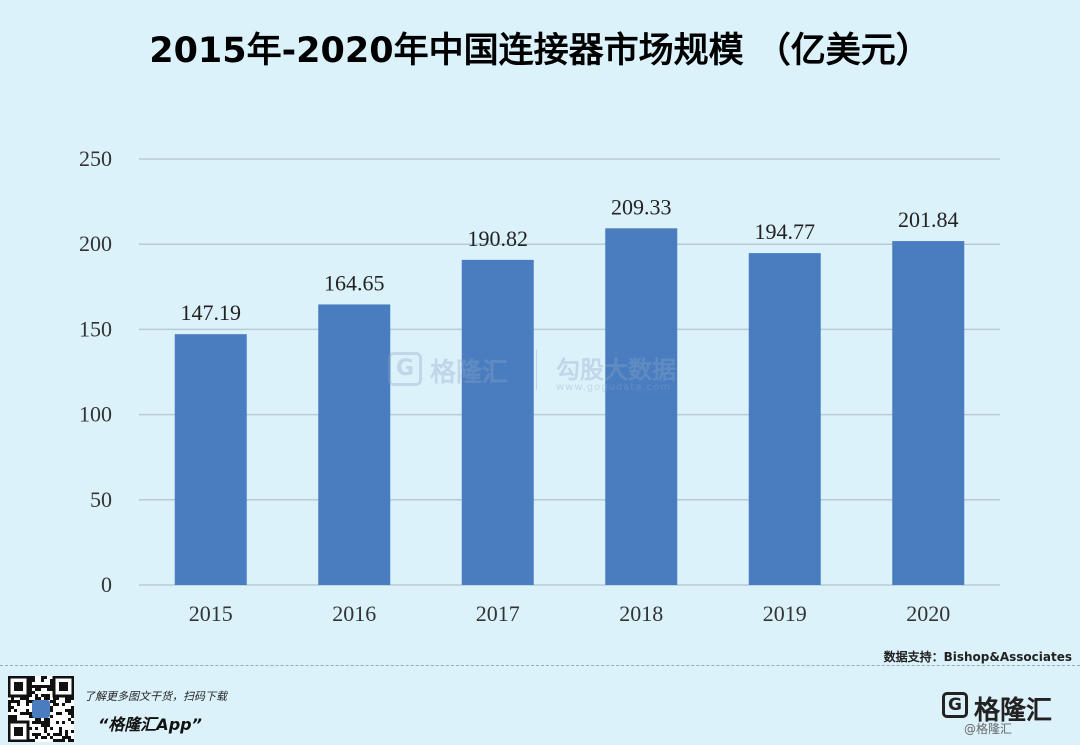 This screenshot has width=1080, height=745. Describe the element at coordinates (955, 705) in the screenshot. I see `brand-g-icon: G` at that location.